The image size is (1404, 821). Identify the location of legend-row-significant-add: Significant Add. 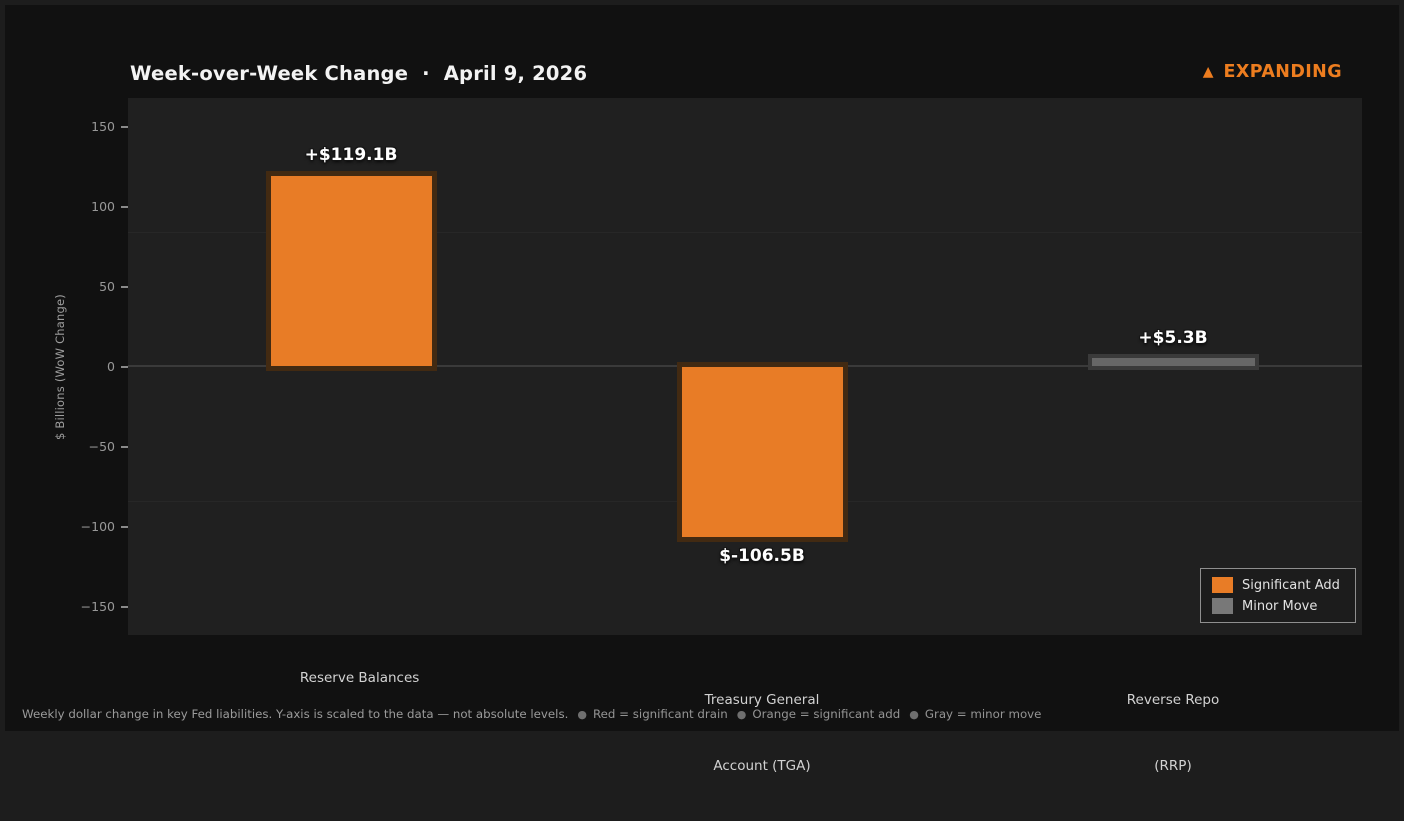
(1278, 585).